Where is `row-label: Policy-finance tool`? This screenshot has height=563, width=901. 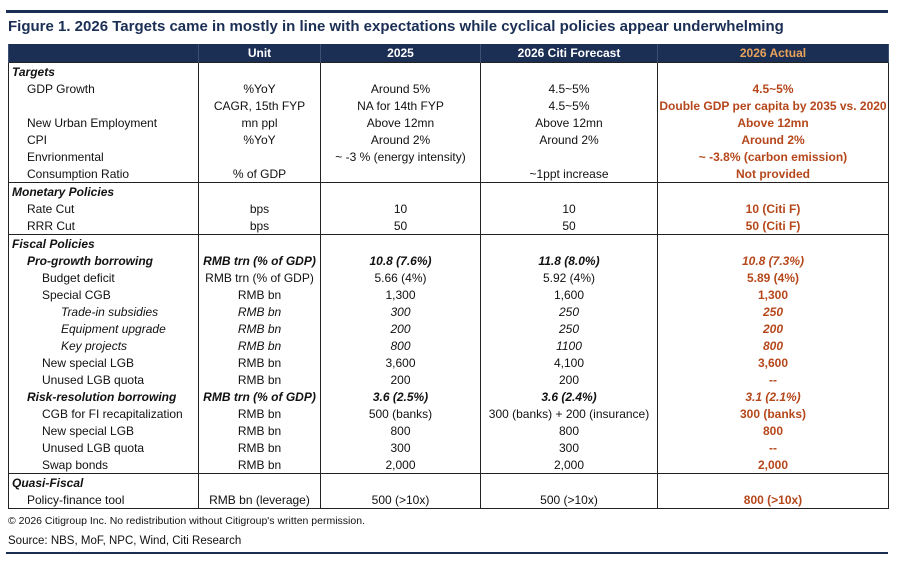
row-label: Policy-finance tool is located at coordinates (103, 500).